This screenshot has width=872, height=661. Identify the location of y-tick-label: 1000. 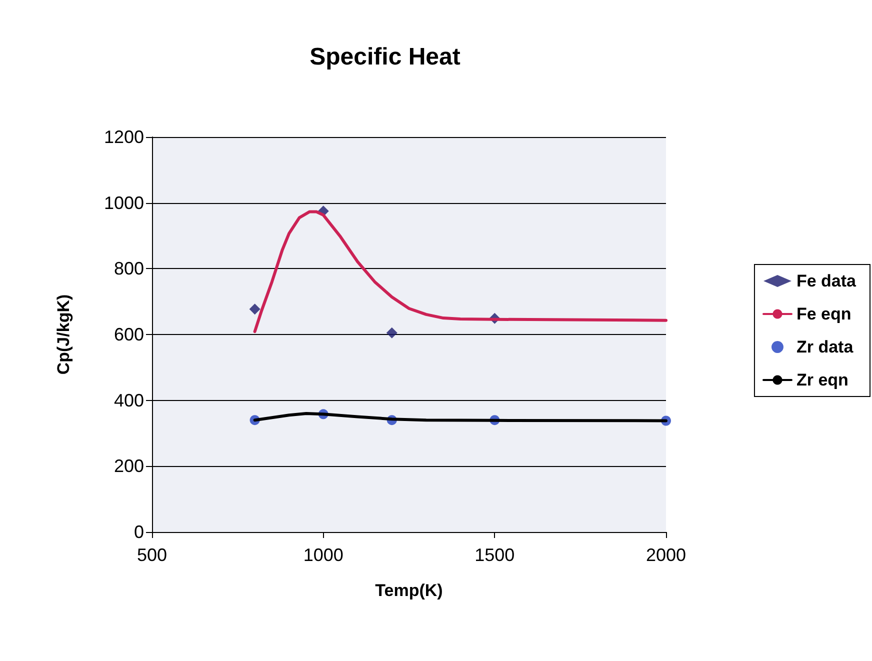
(124, 202).